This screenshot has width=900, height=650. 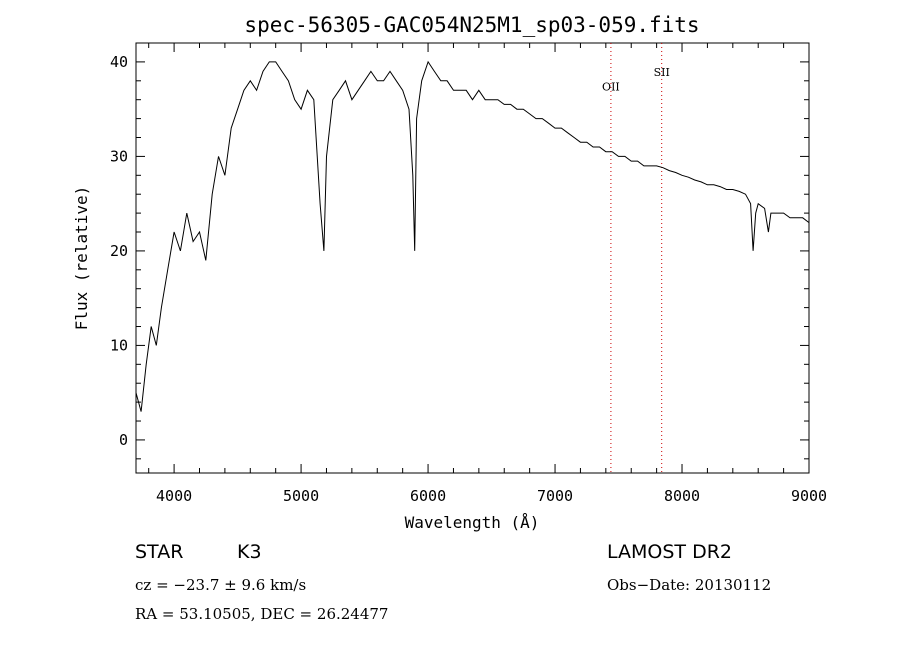 I want to click on x-tick-label: 5000, so click(x=301, y=496).